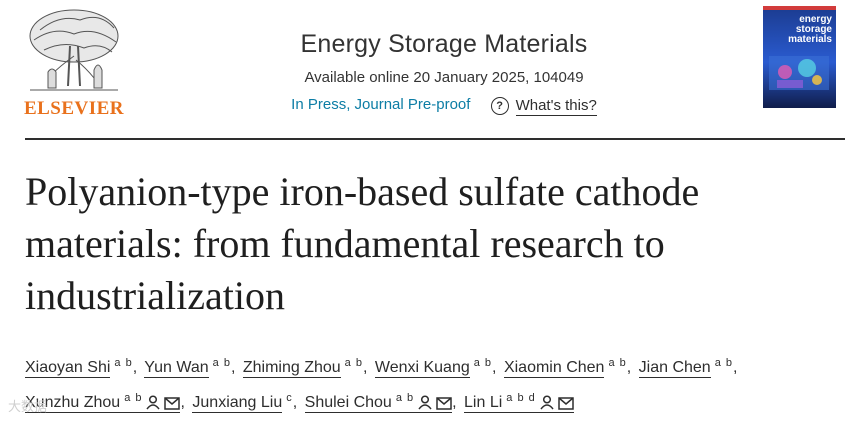 The image size is (856, 425). I want to click on author-name: Jian Chen, so click(674, 368).